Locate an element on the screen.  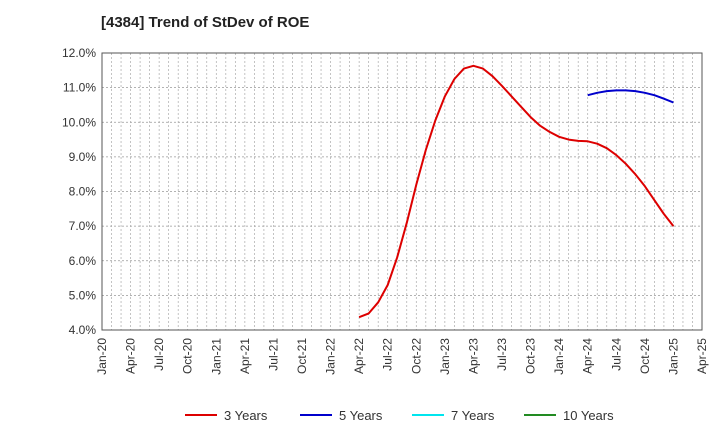
x-tick-label: Jul-23 is located at coordinates (502, 354).